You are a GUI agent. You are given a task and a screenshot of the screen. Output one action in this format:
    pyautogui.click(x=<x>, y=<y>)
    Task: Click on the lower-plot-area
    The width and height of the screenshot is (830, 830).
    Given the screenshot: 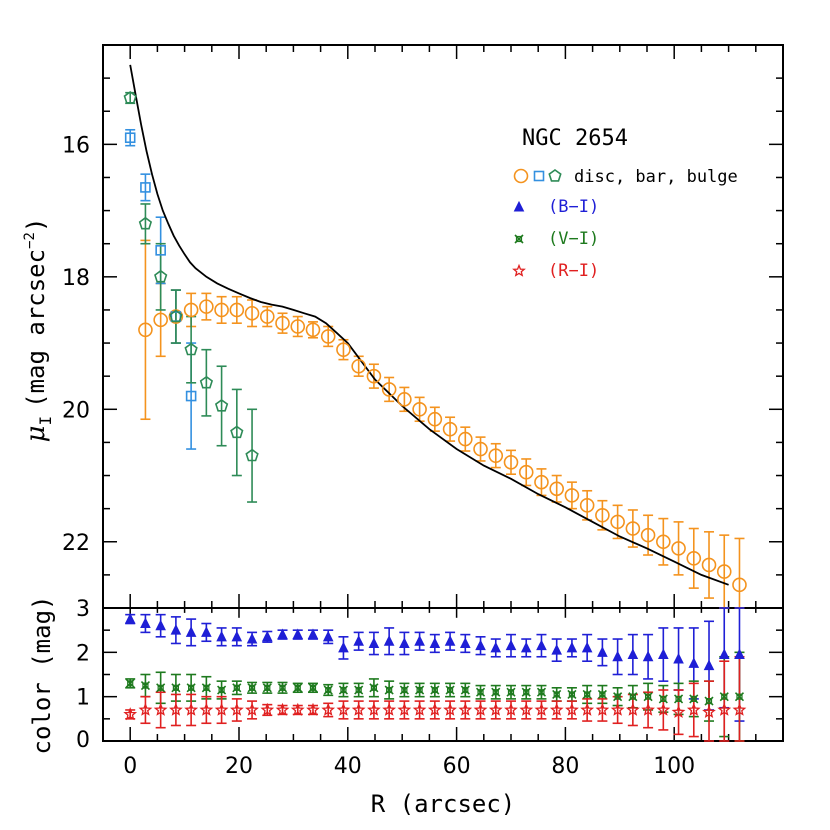 What is the action you would take?
    pyautogui.click(x=435, y=674)
    